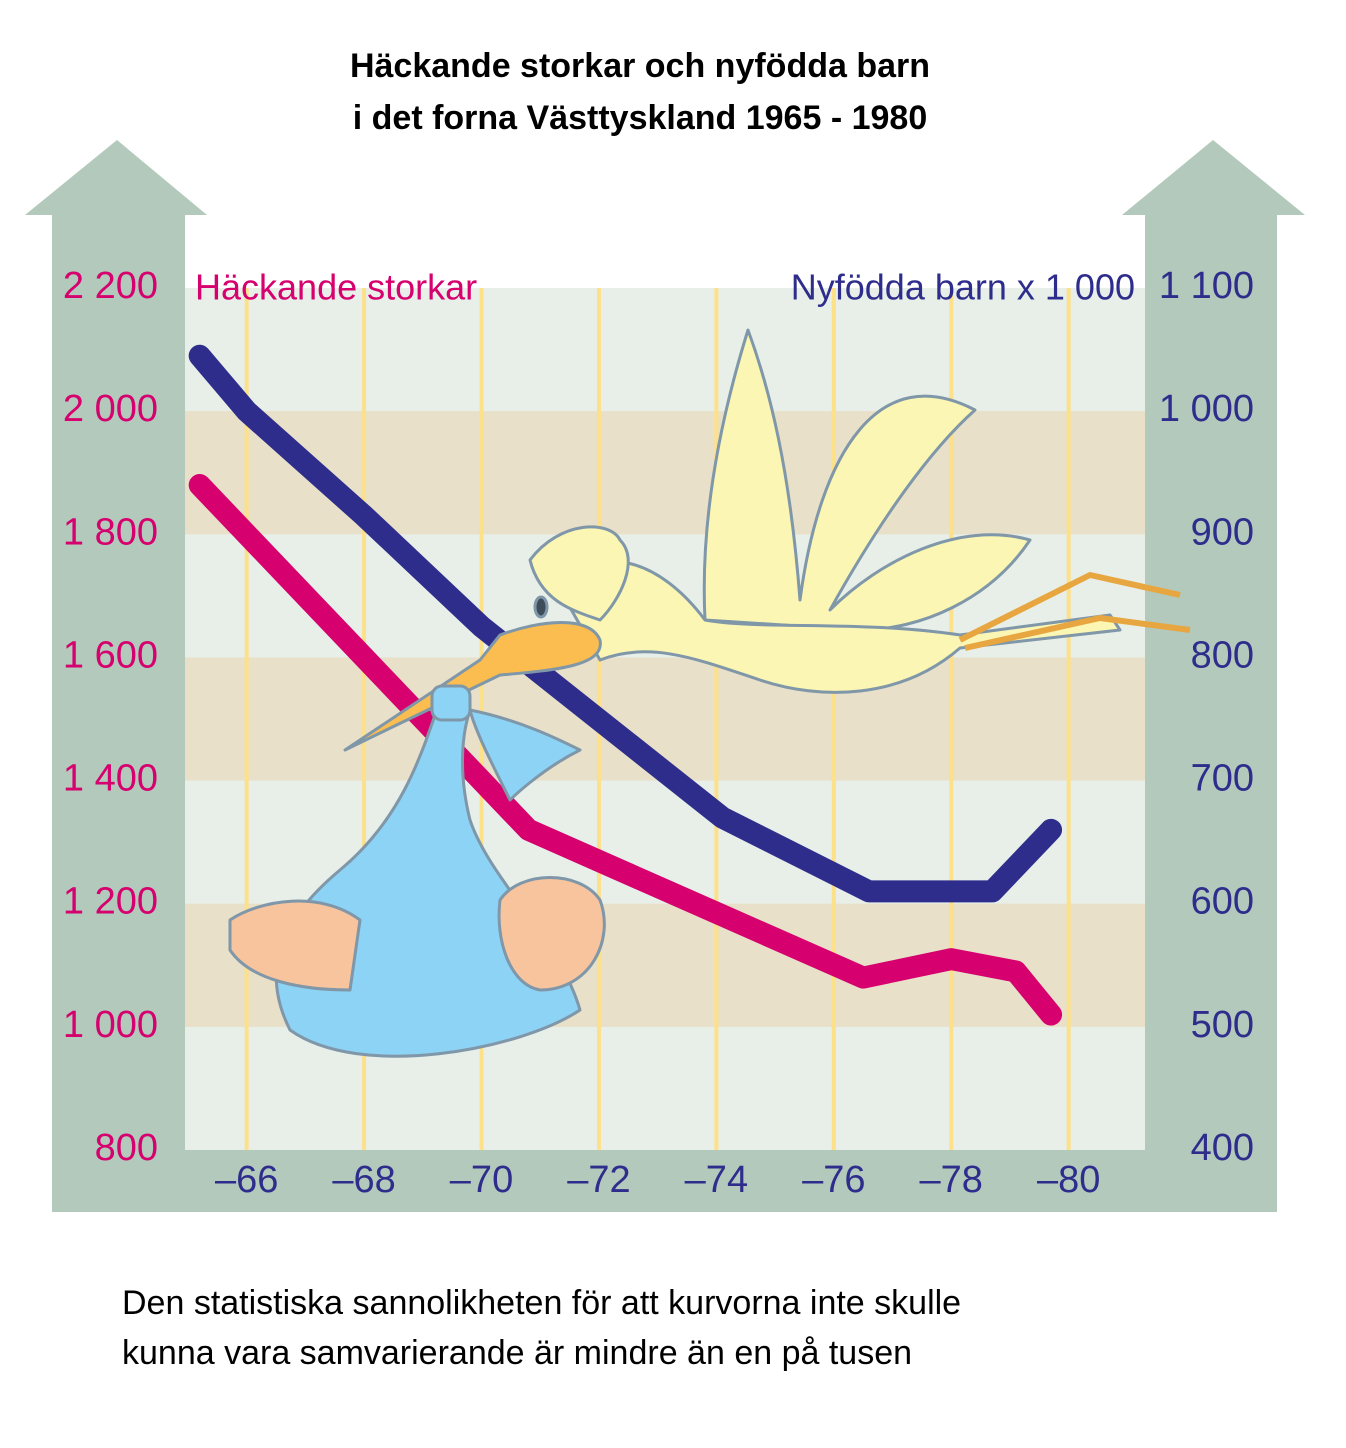 The height and width of the screenshot is (1448, 1346). I want to click on y-tick-label: 2 000, so click(110, 409).